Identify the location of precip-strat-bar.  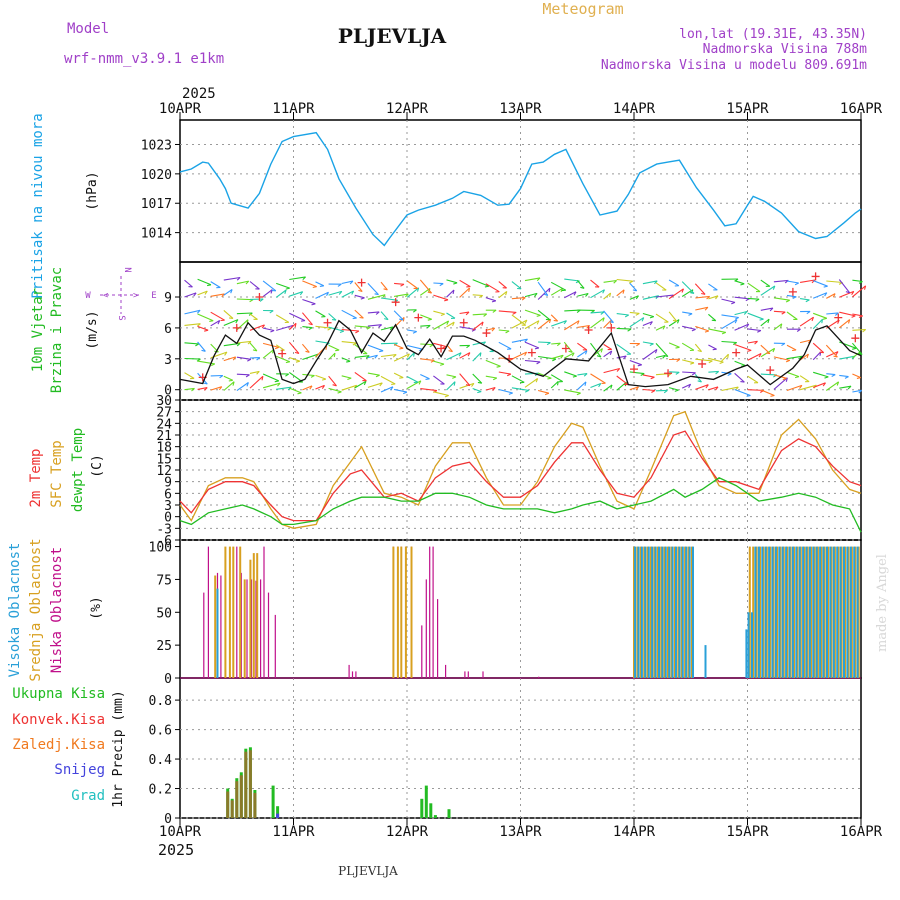
(246, 784).